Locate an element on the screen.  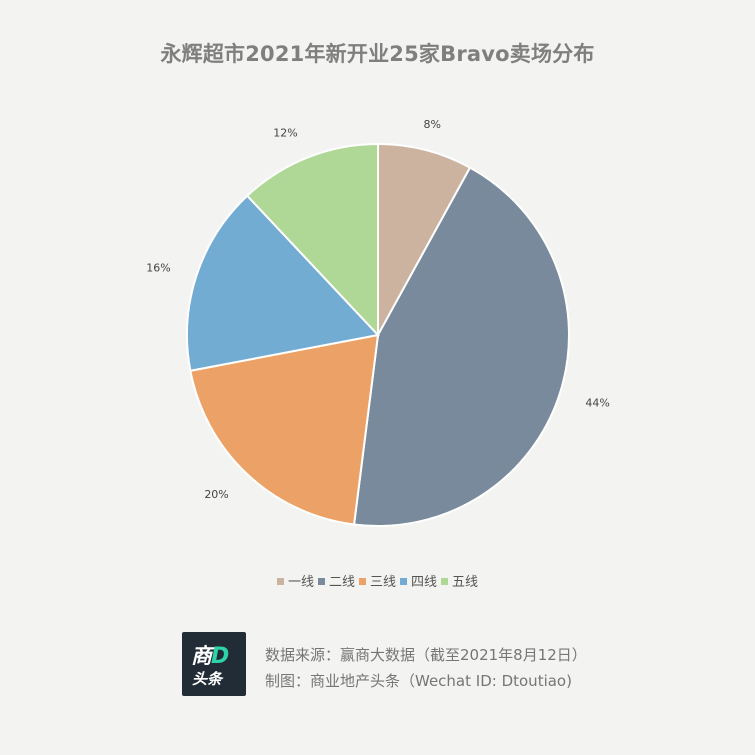
legend-label: 二线 is located at coordinates (341, 582).